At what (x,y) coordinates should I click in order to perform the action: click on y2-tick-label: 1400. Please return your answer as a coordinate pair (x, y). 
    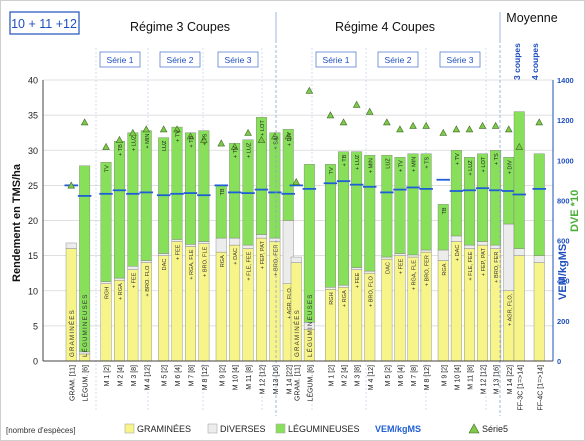
    Looking at the image, I should click on (565, 80).